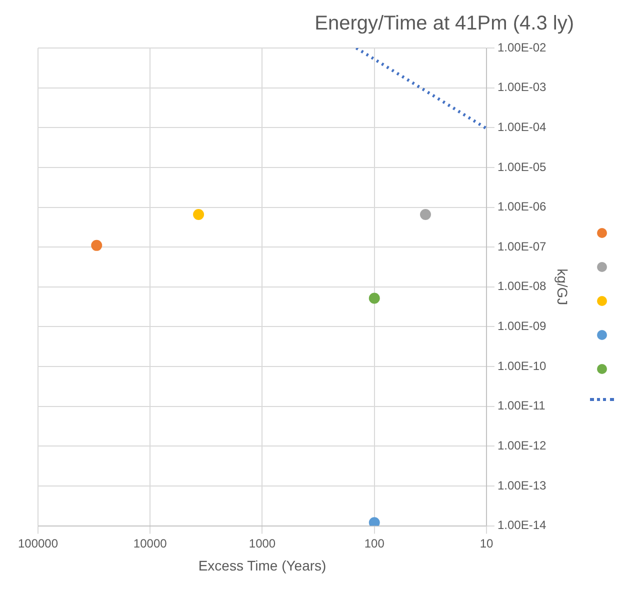 This screenshot has width=632, height=593. What do you see at coordinates (374, 543) in the screenshot?
I see `x-tick-label: 100` at bounding box center [374, 543].